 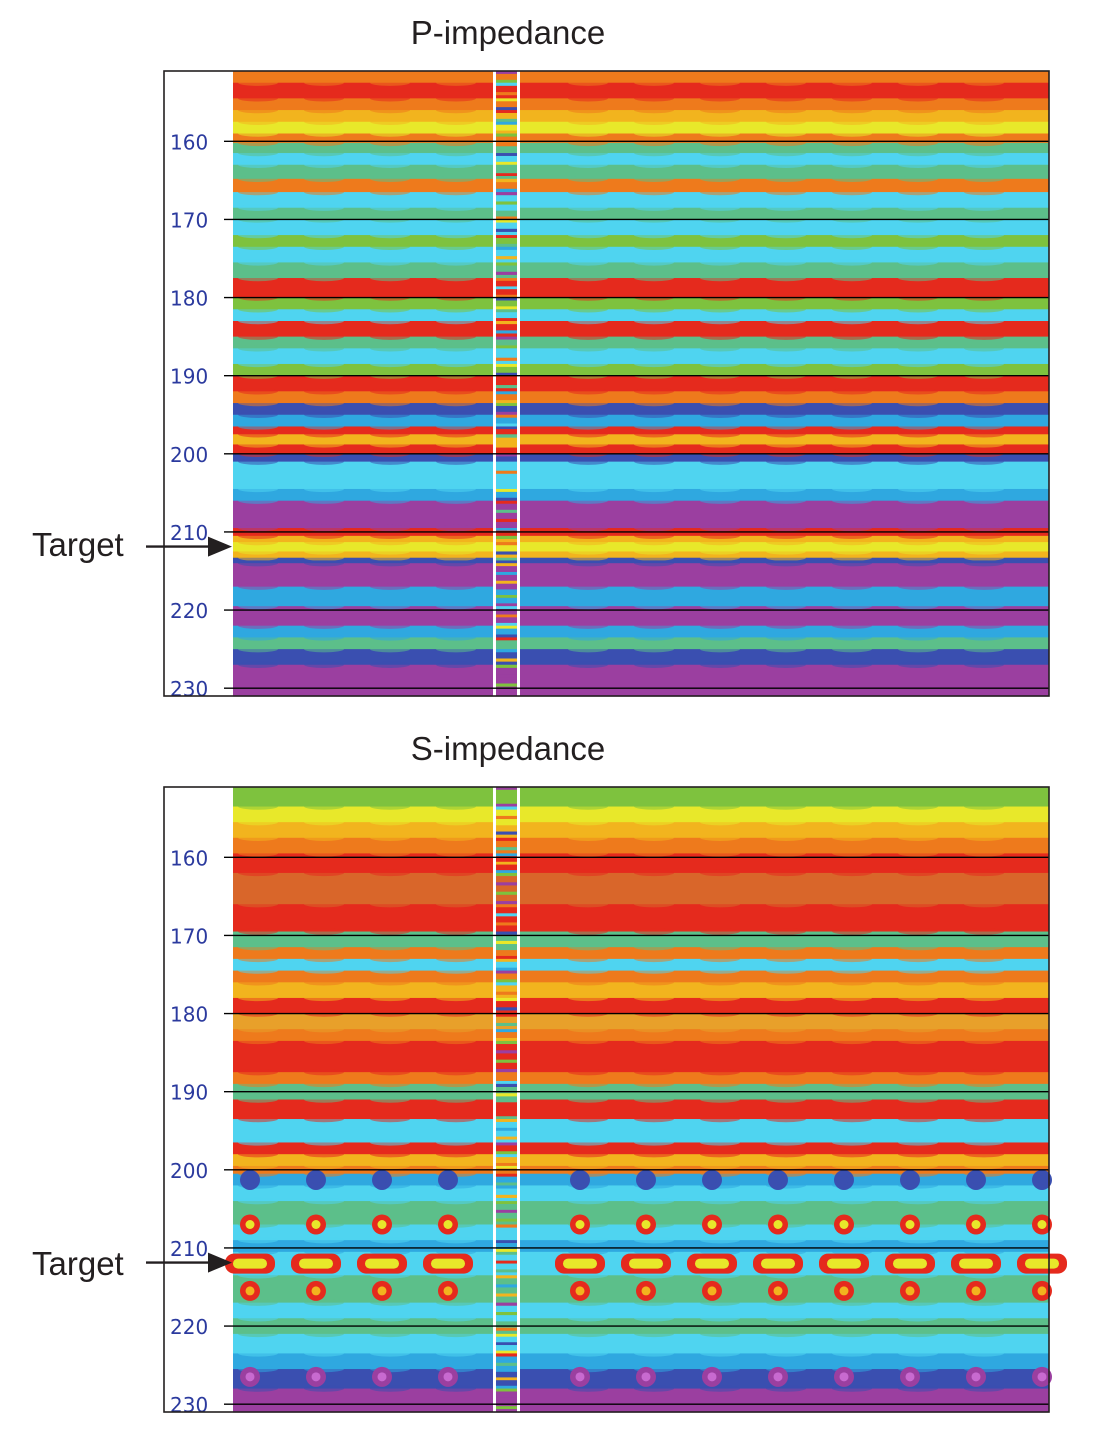 What do you see at coordinates (508, 32) in the screenshot?
I see `p-impedance-title: P-impedance` at bounding box center [508, 32].